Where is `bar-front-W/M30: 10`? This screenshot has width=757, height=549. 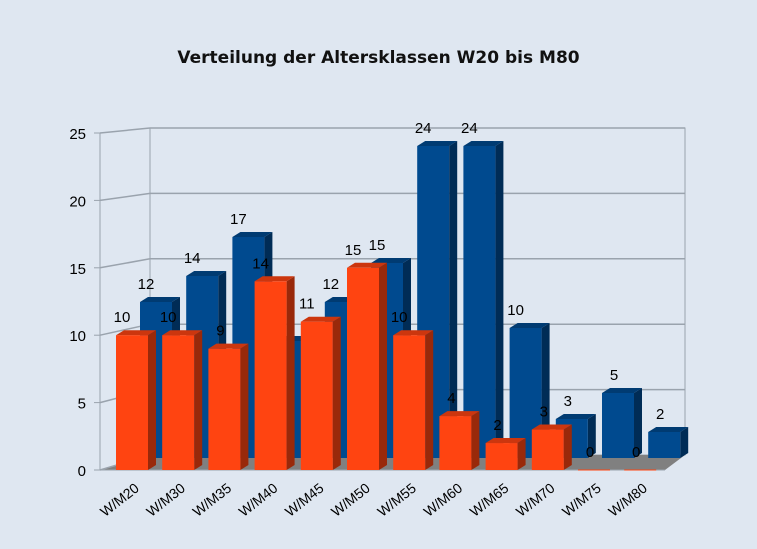 bar-front-W/M30: 10 is located at coordinates (181, 389).